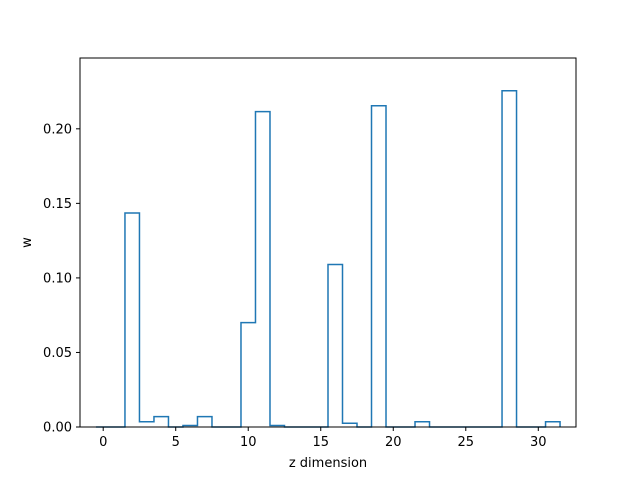 This screenshot has width=640, height=480. Describe the element at coordinates (57, 129) in the screenshot. I see `y-tick-label: 0.20` at that location.